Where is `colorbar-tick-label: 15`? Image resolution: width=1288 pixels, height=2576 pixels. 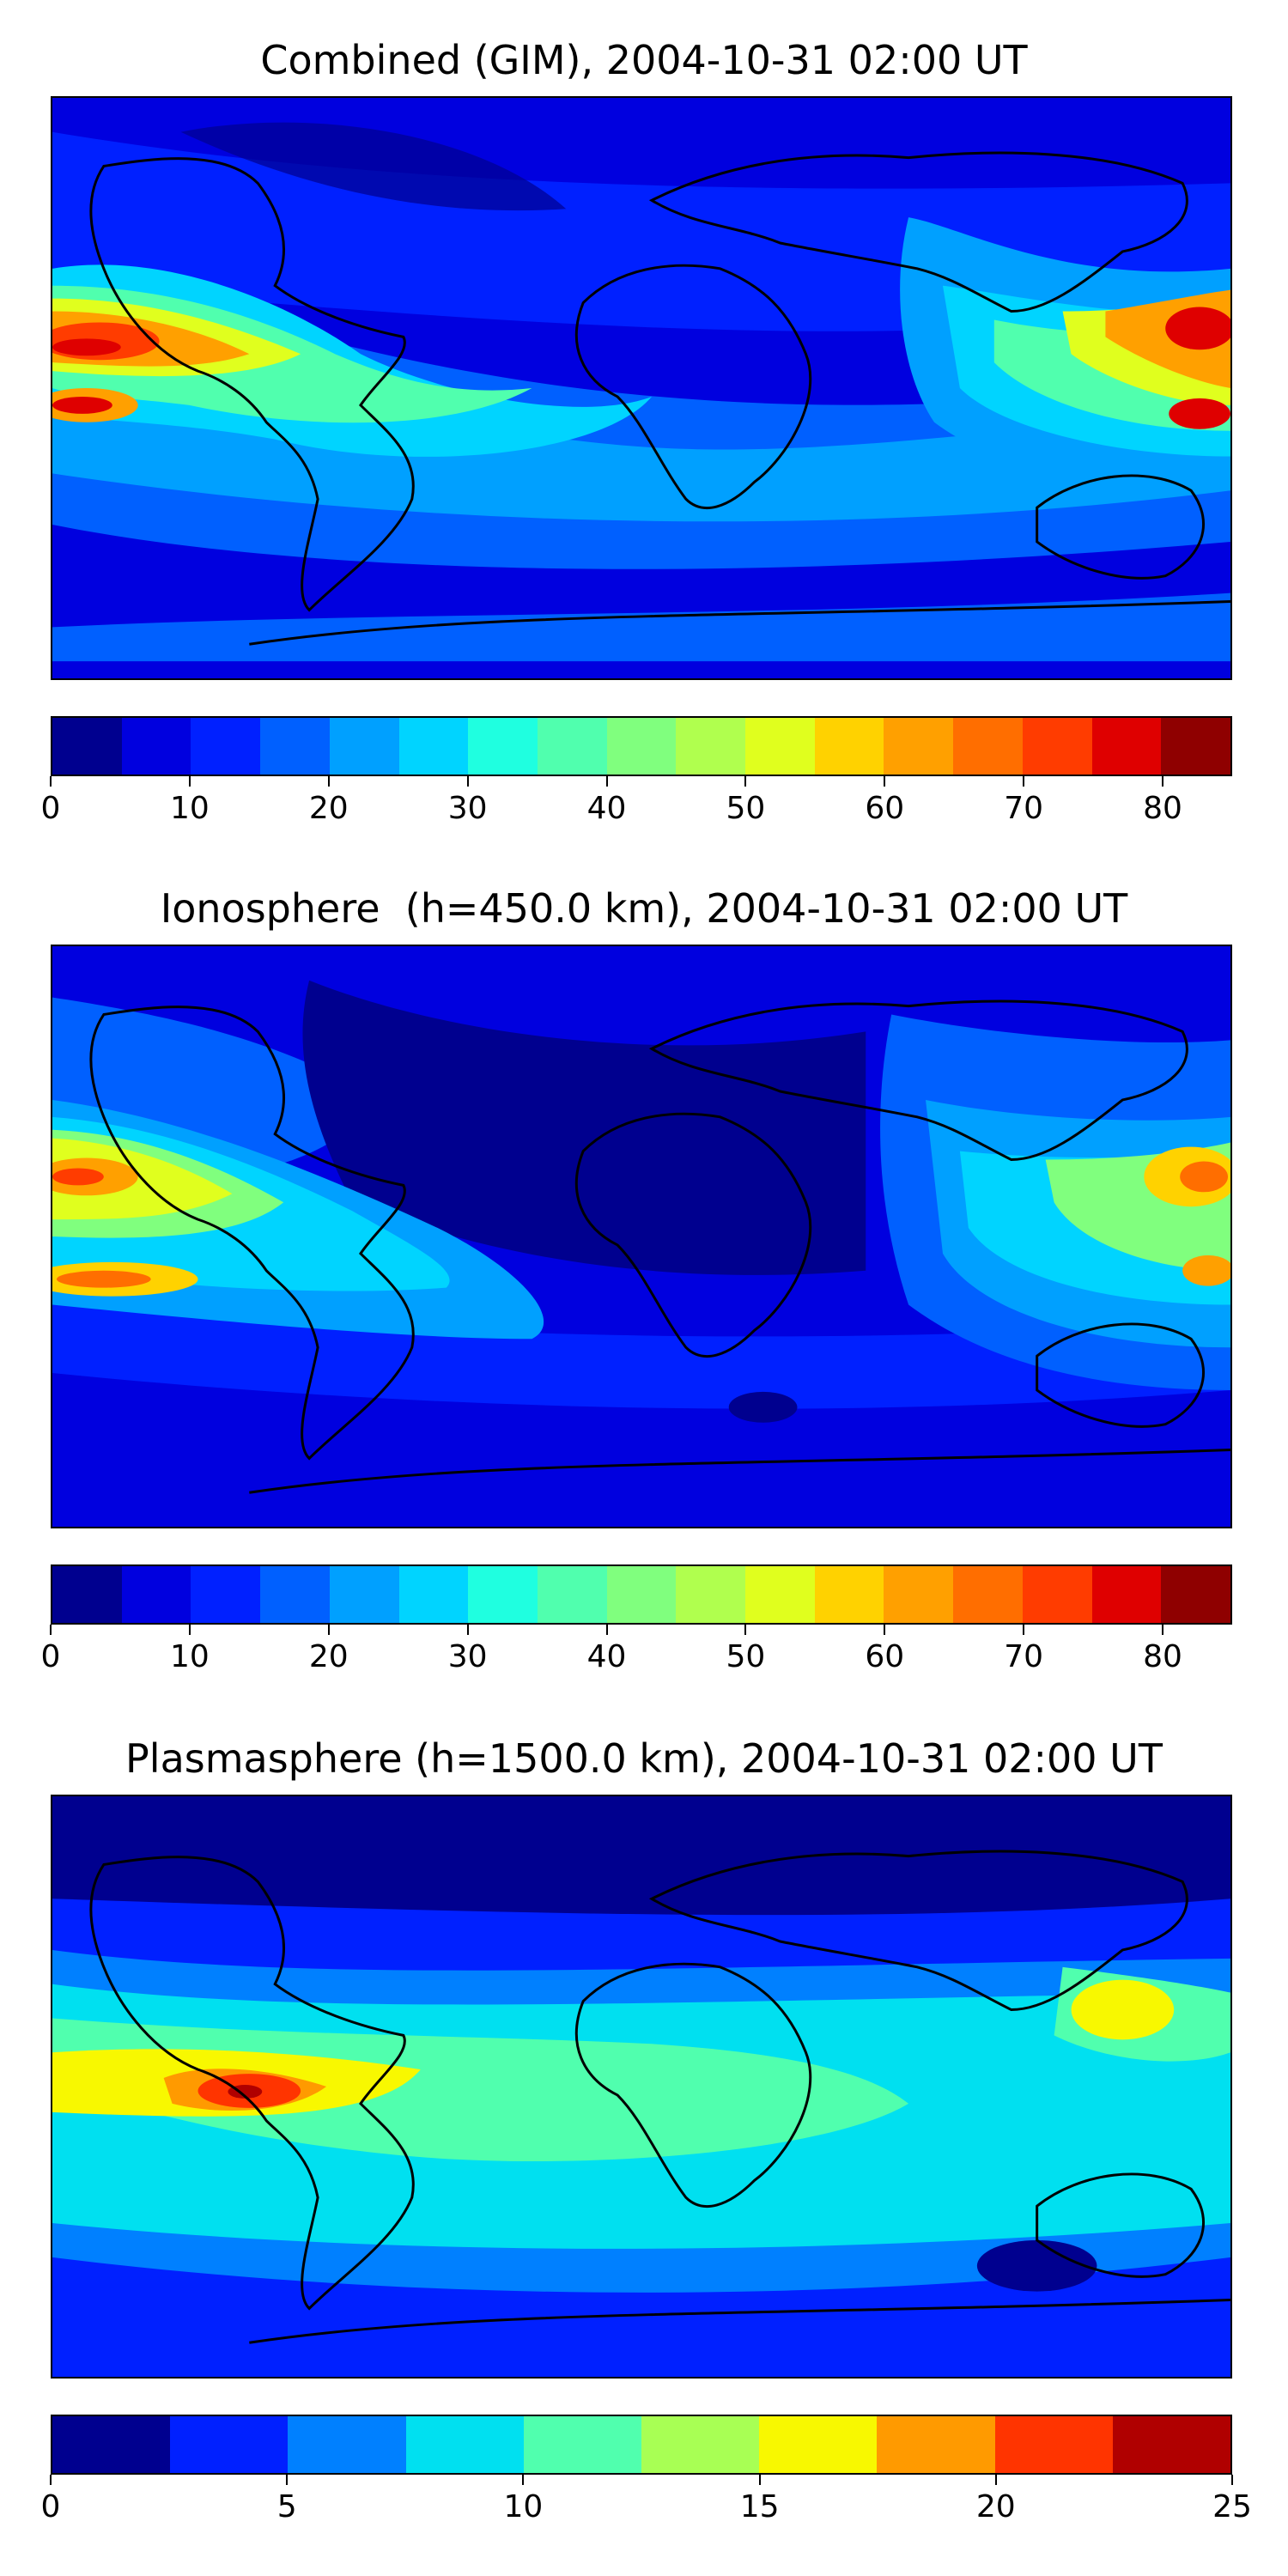 colorbar-tick-label: 15 is located at coordinates (759, 2507).